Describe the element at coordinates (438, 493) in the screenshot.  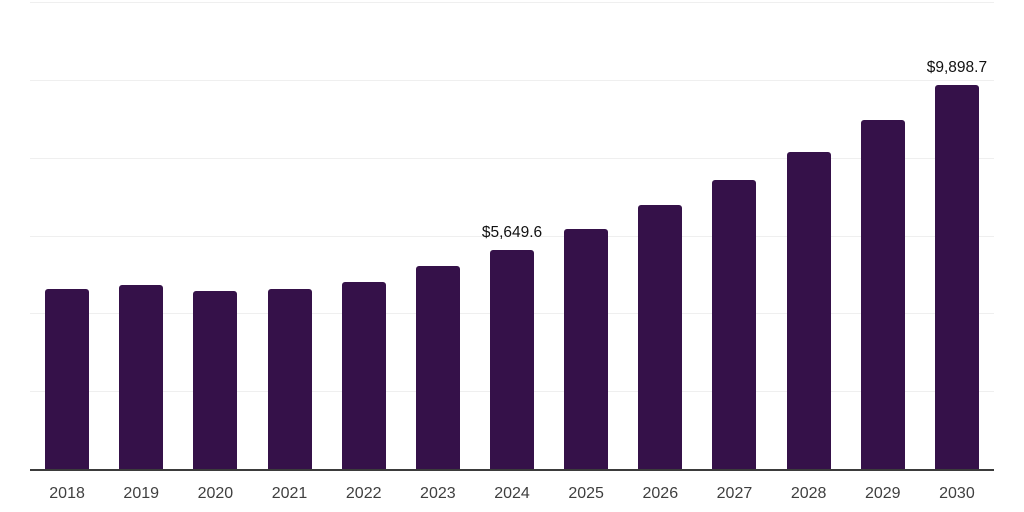
I see `x-tick-2023: 2023` at that location.